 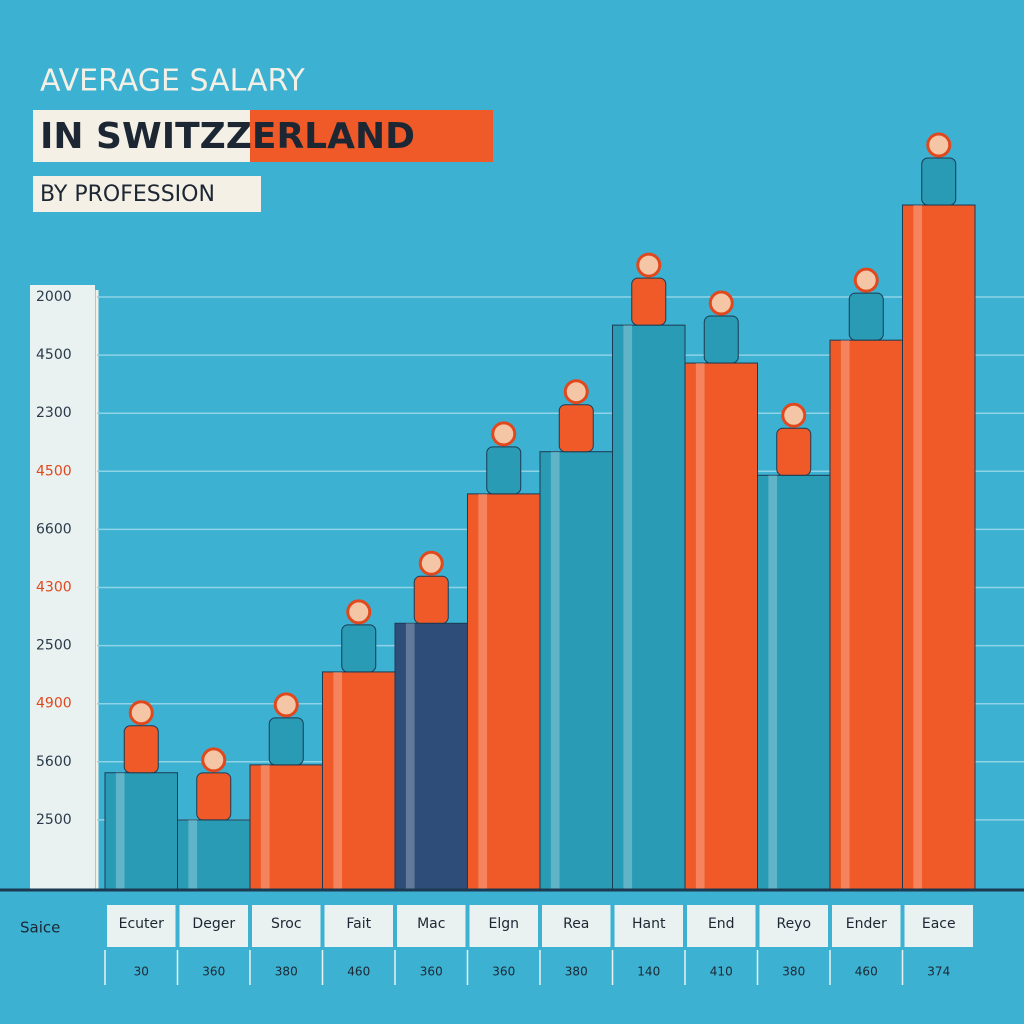 I want to click on title-box, so click(x=192, y=83).